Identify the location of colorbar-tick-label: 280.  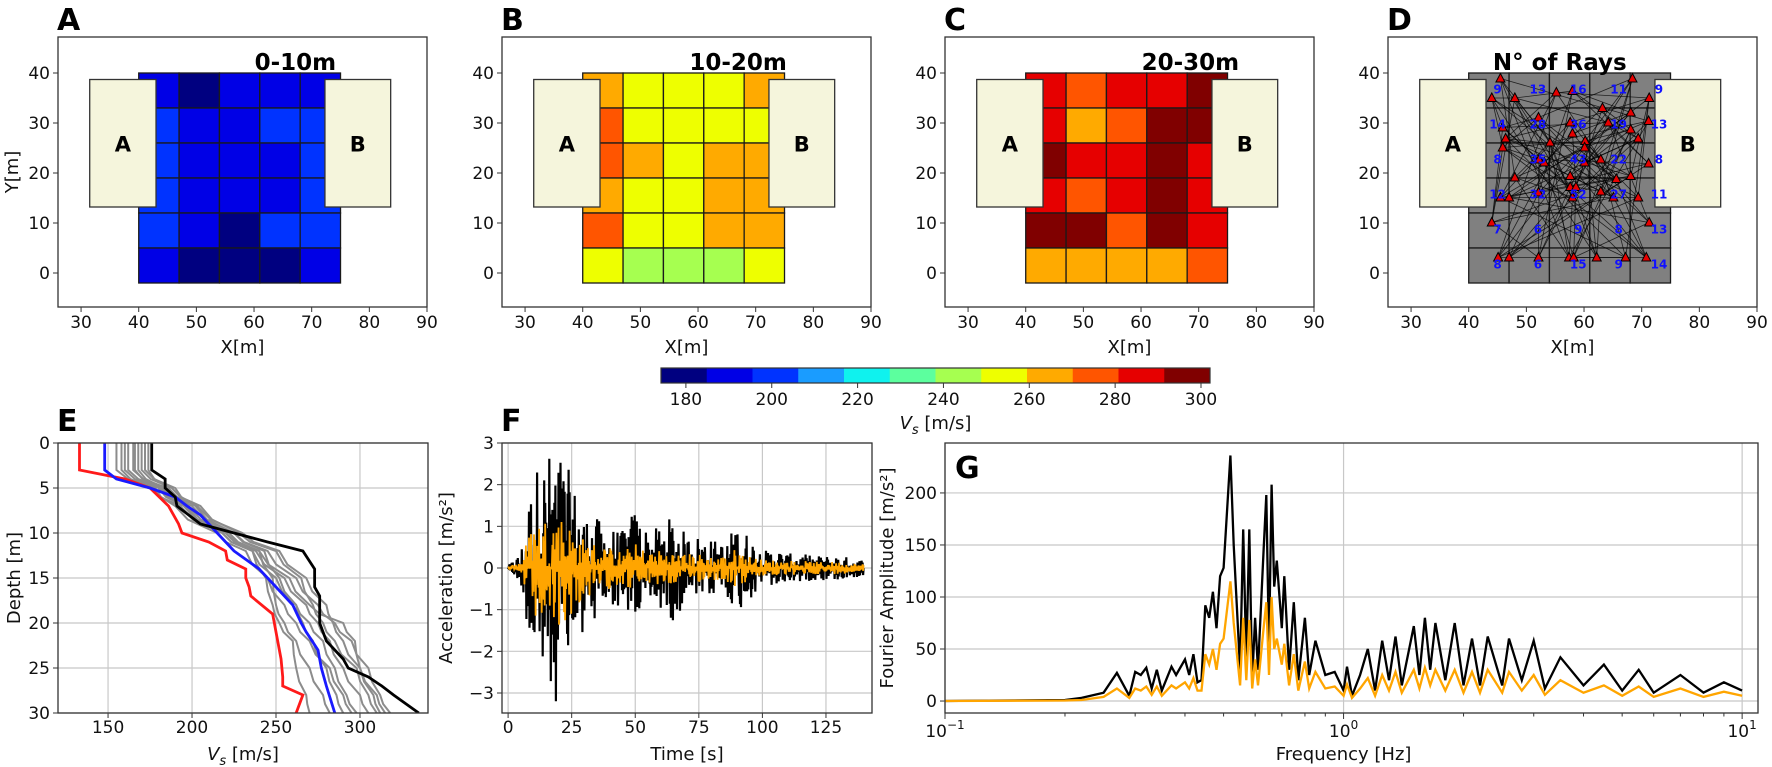
(1115, 400).